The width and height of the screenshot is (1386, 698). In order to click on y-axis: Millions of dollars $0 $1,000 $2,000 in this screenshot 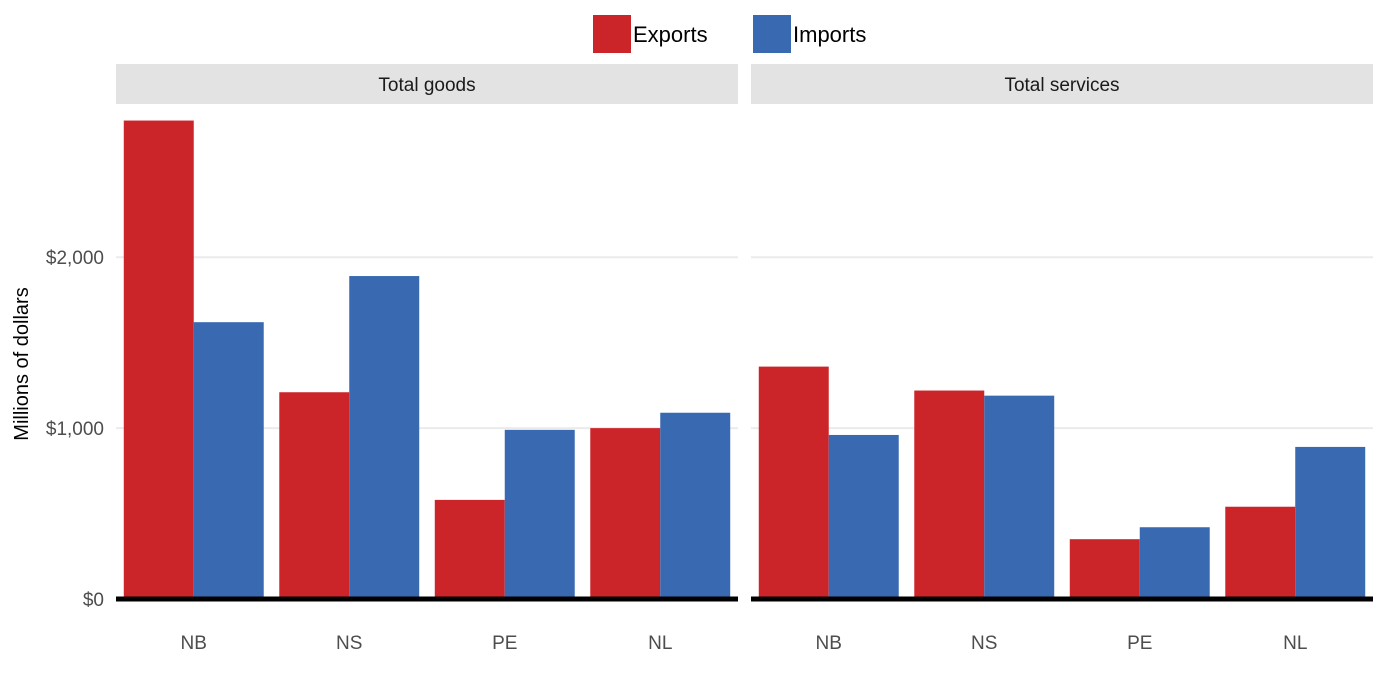, I will do `click(57, 429)`.